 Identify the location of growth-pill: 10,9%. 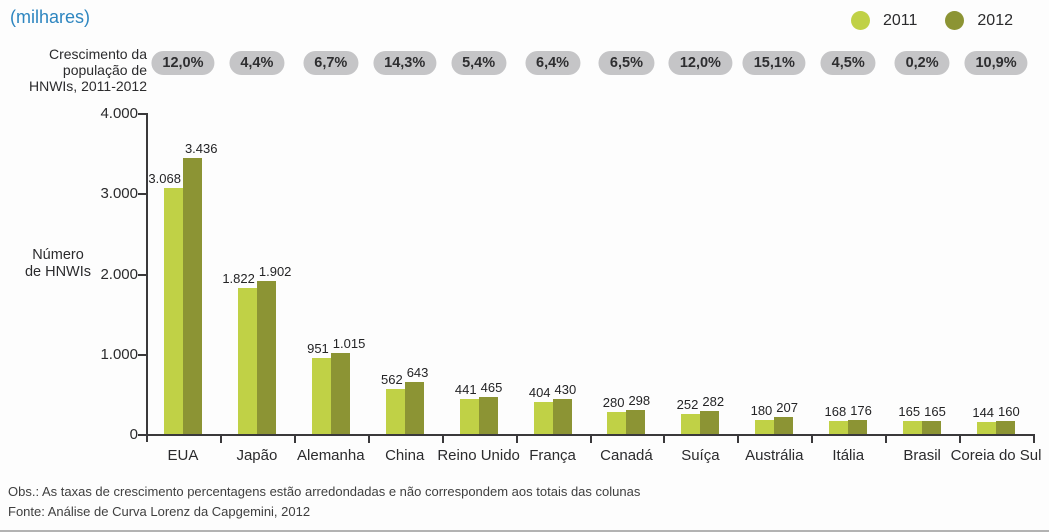
(996, 63).